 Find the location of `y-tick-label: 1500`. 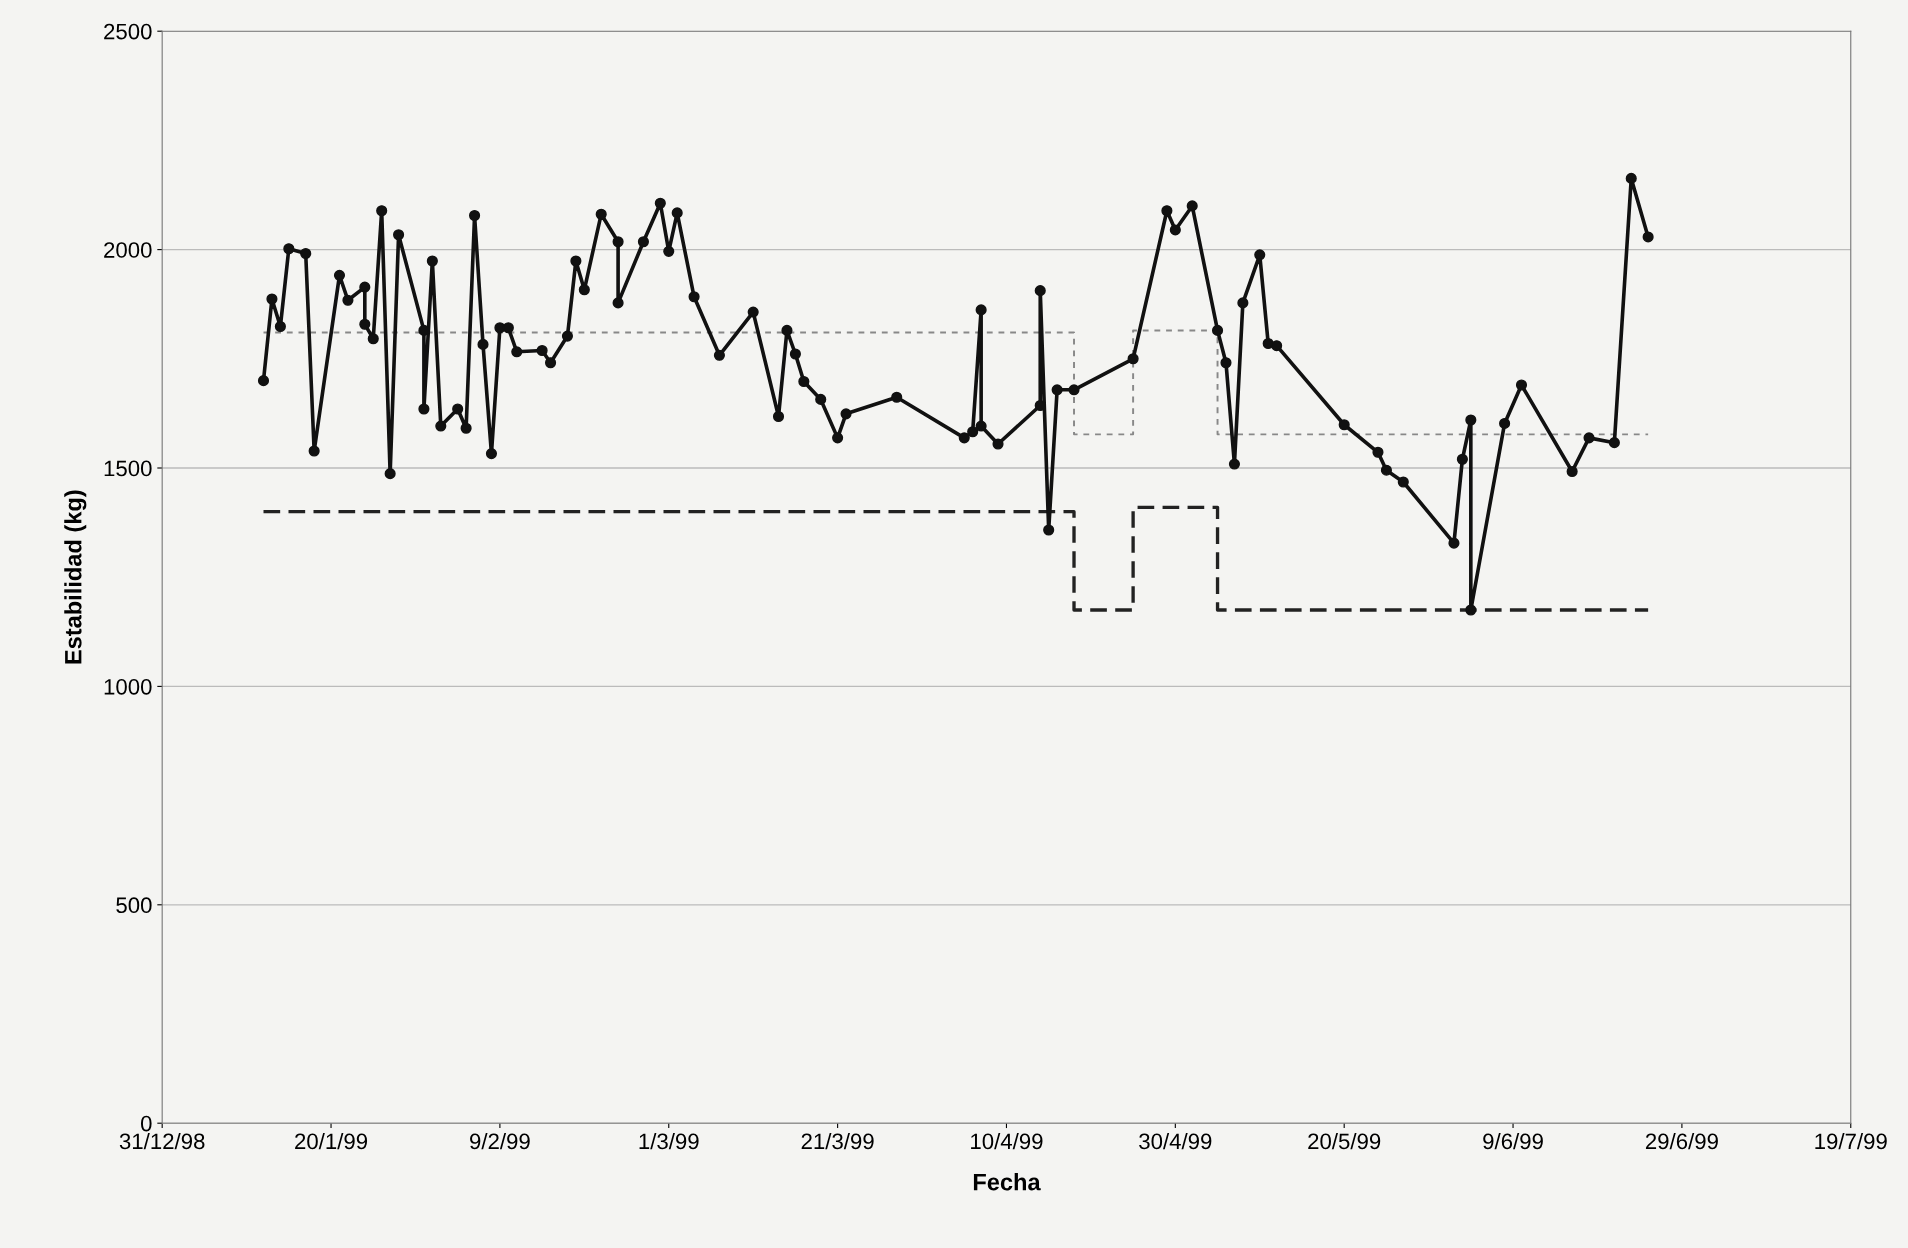

y-tick-label: 1500 is located at coordinates (128, 468).